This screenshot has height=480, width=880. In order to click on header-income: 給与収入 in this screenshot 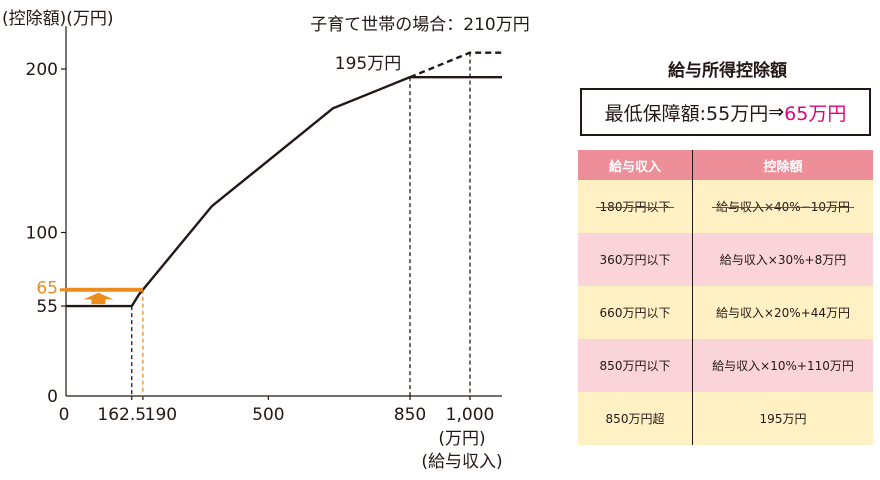, I will do `click(635, 165)`.